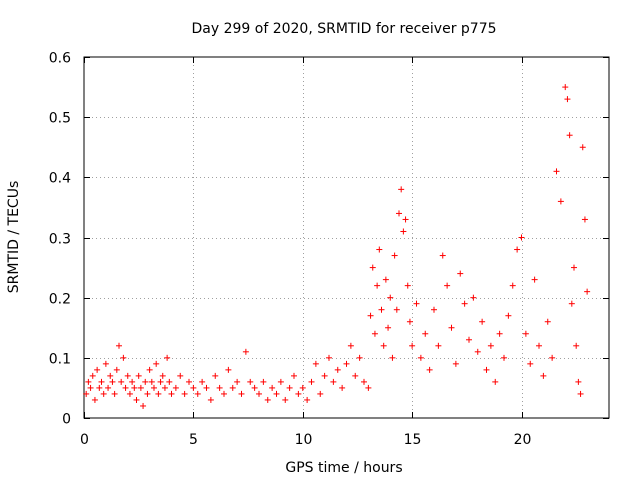 Image resolution: width=640 pixels, height=480 pixels. Describe the element at coordinates (60, 59) in the screenshot. I see `y-tick-label: 0.6` at that location.